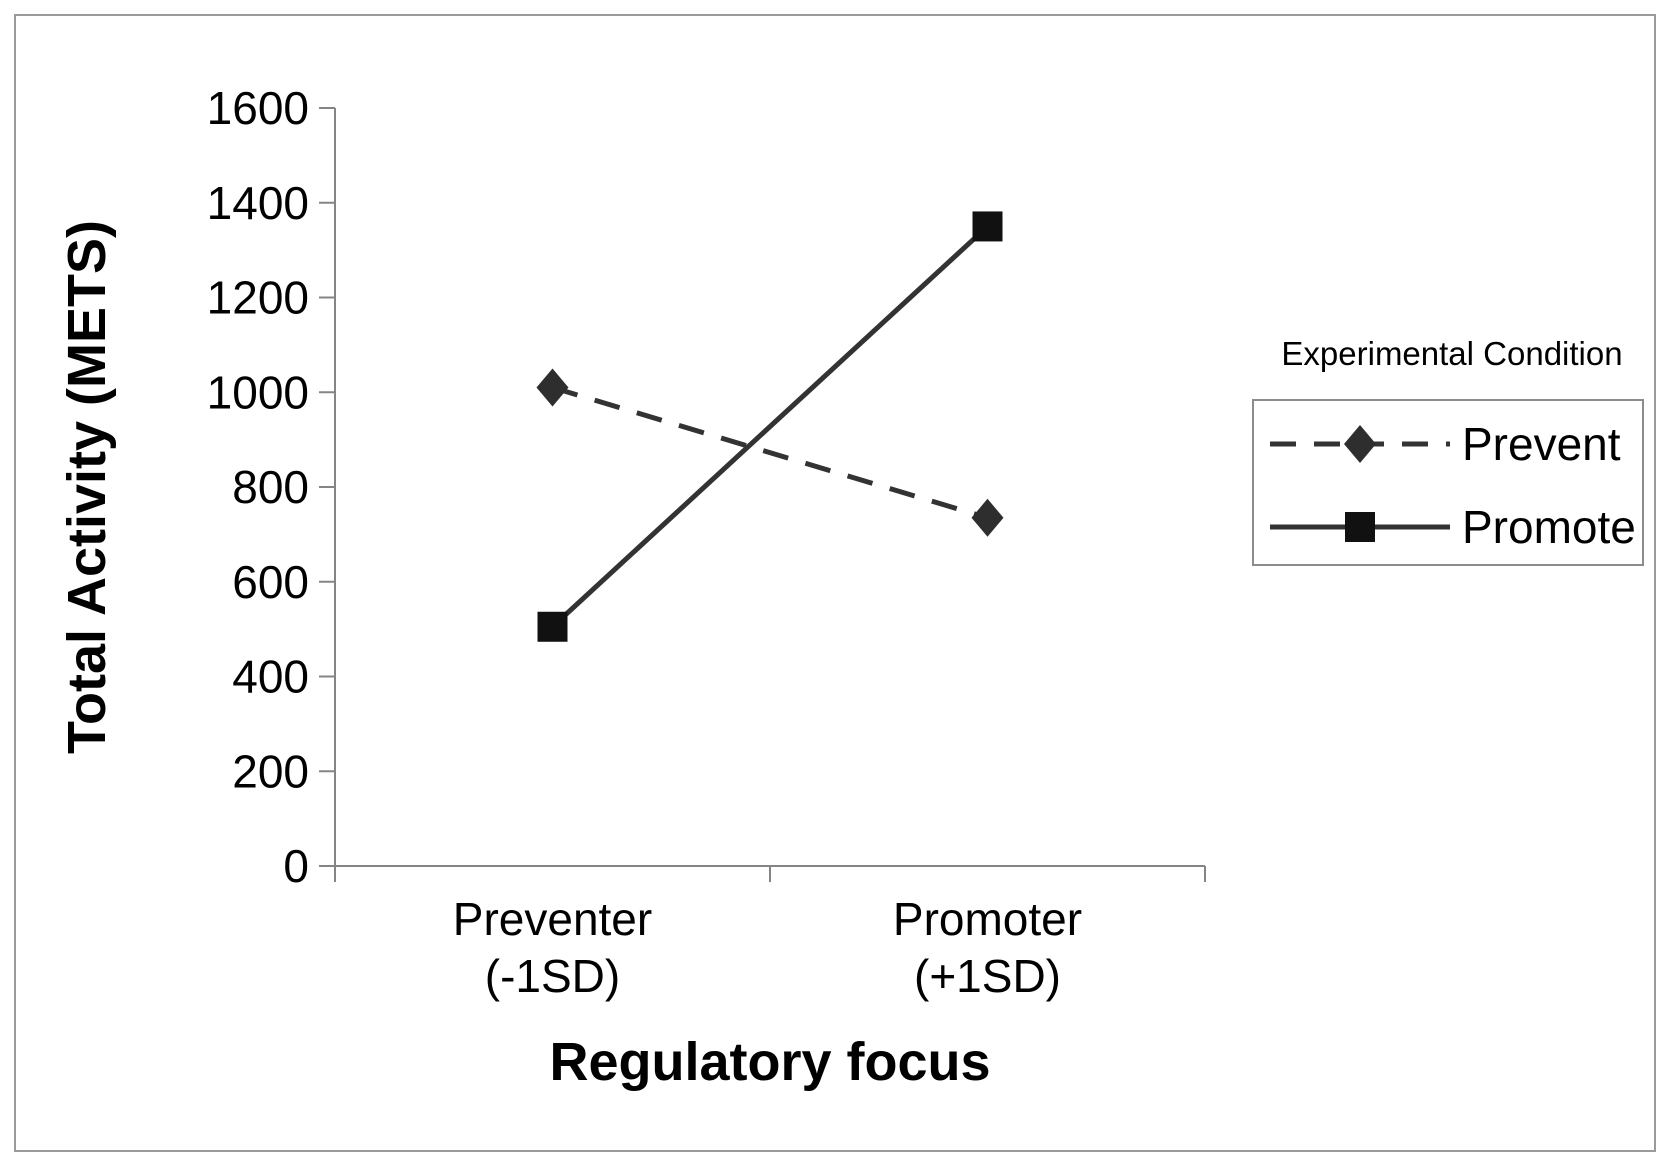 This screenshot has width=1672, height=1168. Describe the element at coordinates (1451, 353) in the screenshot. I see `legend-title: Experimental Condition` at that location.